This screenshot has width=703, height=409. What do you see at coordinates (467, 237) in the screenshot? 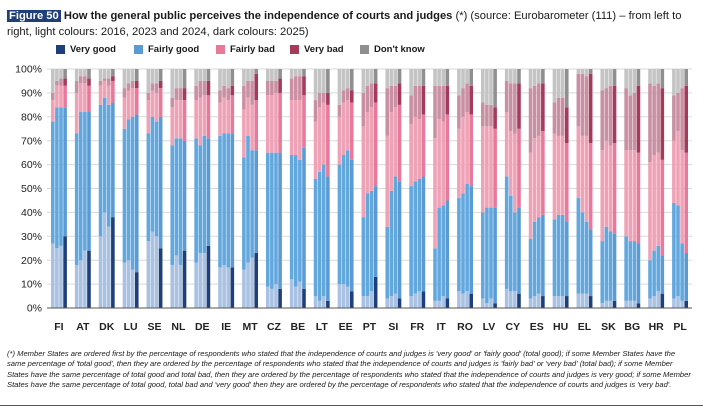
I see `bar-segment-ro-2024-fairly-good` at bounding box center [467, 237].